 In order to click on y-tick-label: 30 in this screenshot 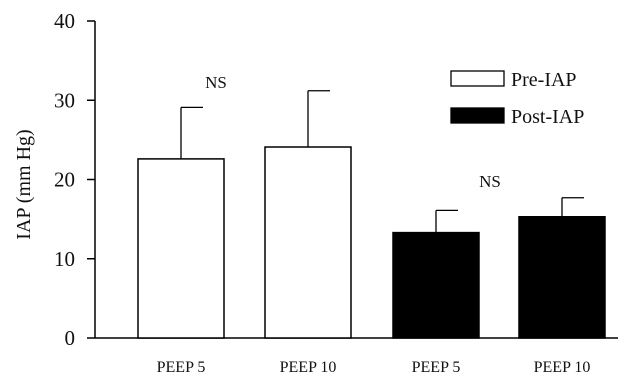, I will do `click(64, 100)`.